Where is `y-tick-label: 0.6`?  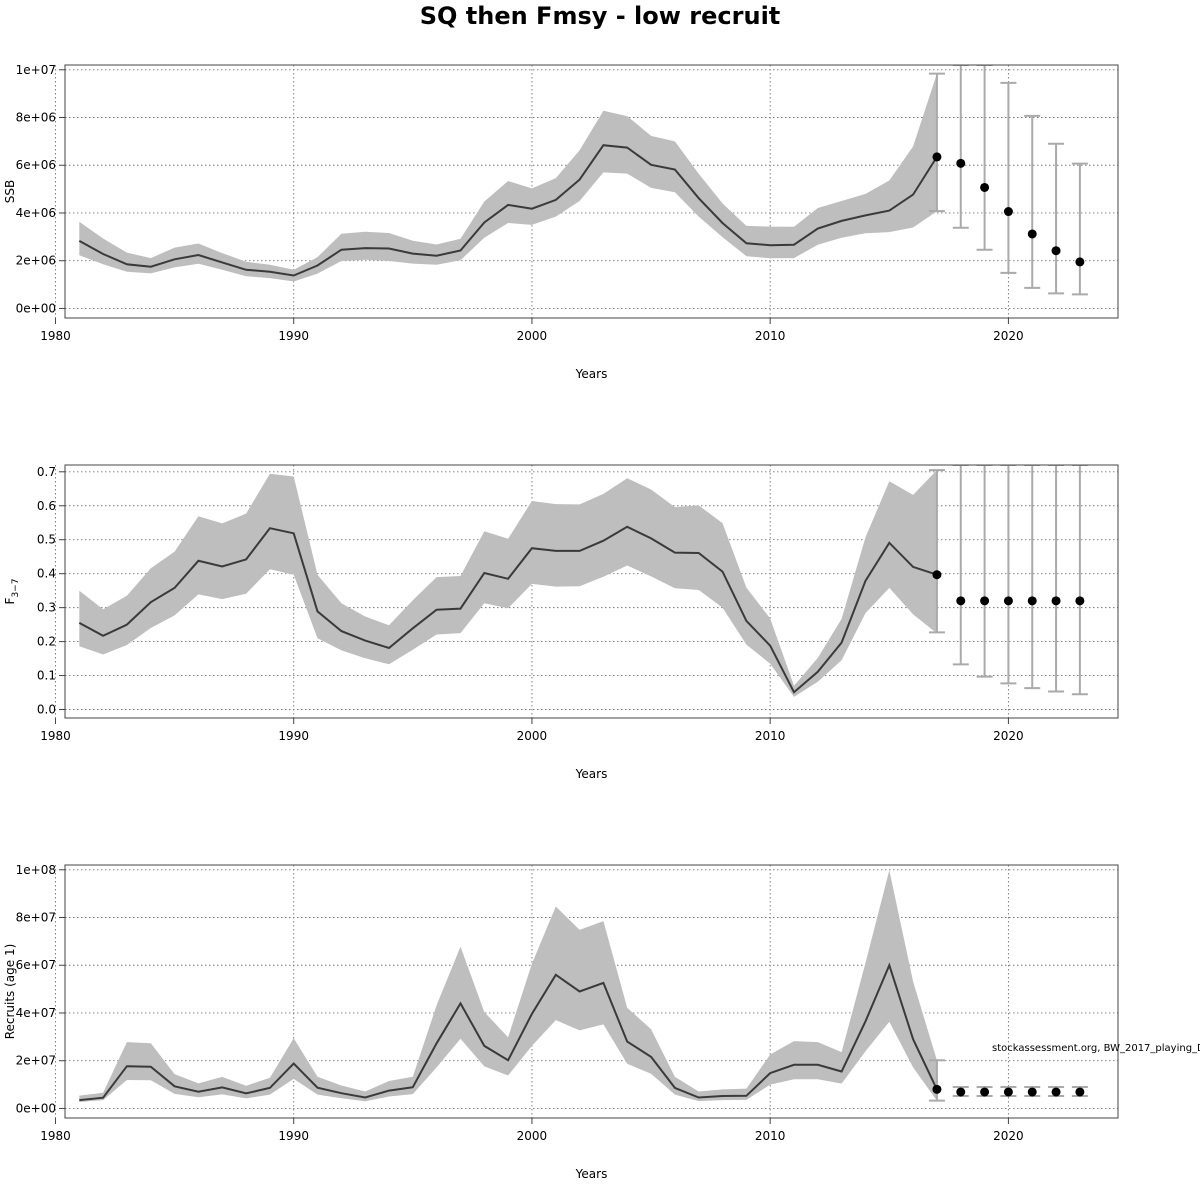
y-tick-label: 0.6 is located at coordinates (46, 506).